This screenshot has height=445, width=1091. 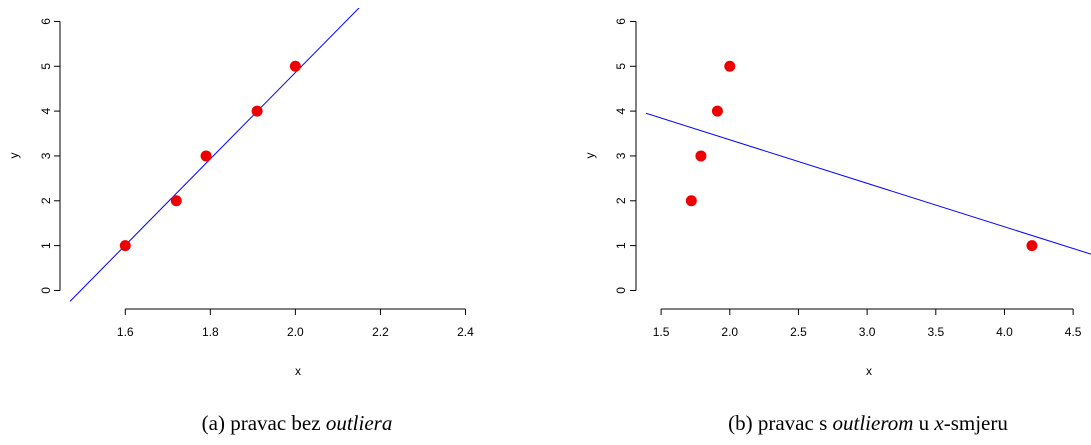 What do you see at coordinates (359, 423) in the screenshot?
I see `caption-a-emph: outliera` at bounding box center [359, 423].